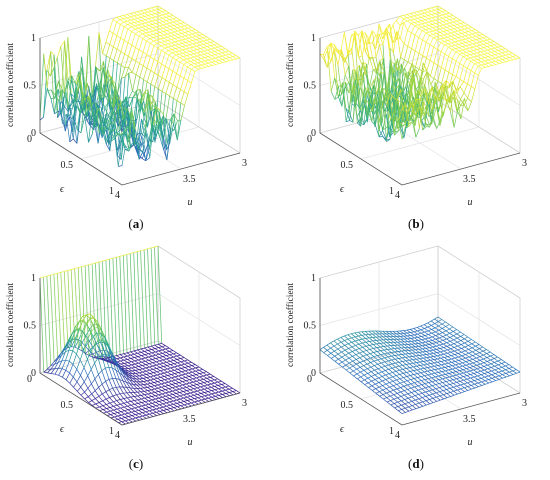  What do you see at coordinates (10, 85) in the screenshot?
I see `z-axis-label: correlation coefficient` at bounding box center [10, 85].